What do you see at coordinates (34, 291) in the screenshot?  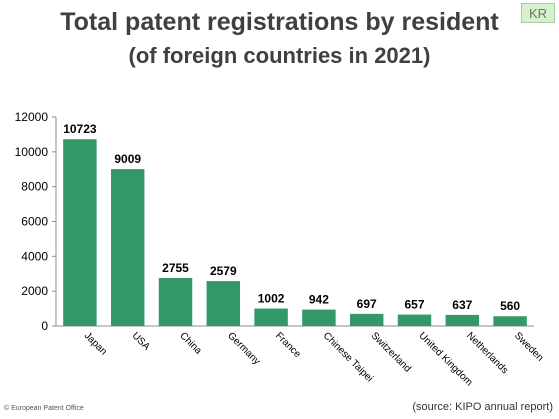 I see `y-tick-label: 2000` at bounding box center [34, 291].